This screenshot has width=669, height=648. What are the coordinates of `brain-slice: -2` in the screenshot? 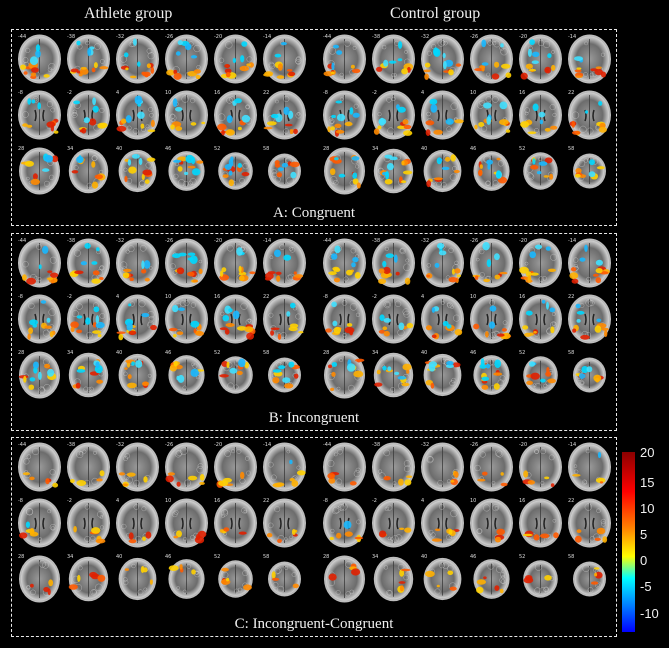 It's located at (88, 115).